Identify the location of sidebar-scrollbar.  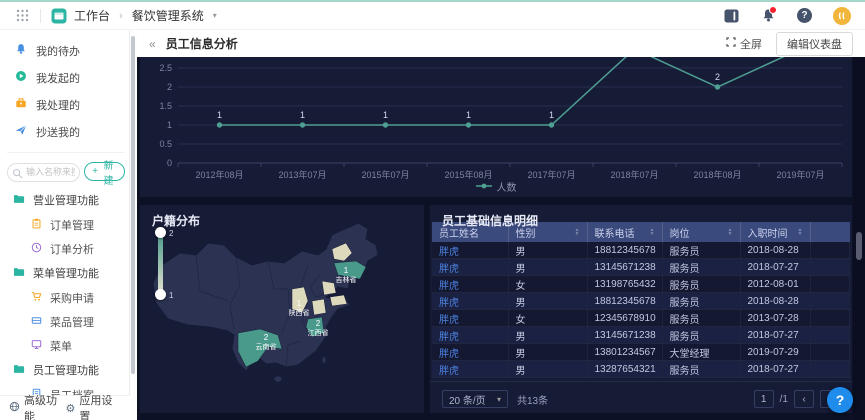
(133, 226).